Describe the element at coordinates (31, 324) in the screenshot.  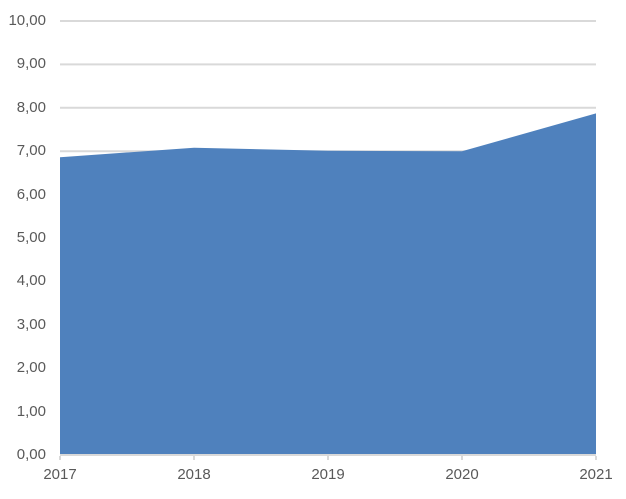
I see `y-axis-tick-label: 3,00` at that location.